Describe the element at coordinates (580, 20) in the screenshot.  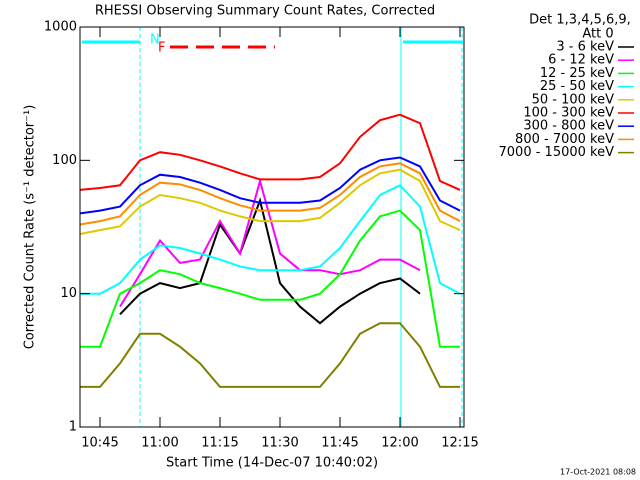
I see `legend-header: Det 1,3,4,5,6,9,` at that location.